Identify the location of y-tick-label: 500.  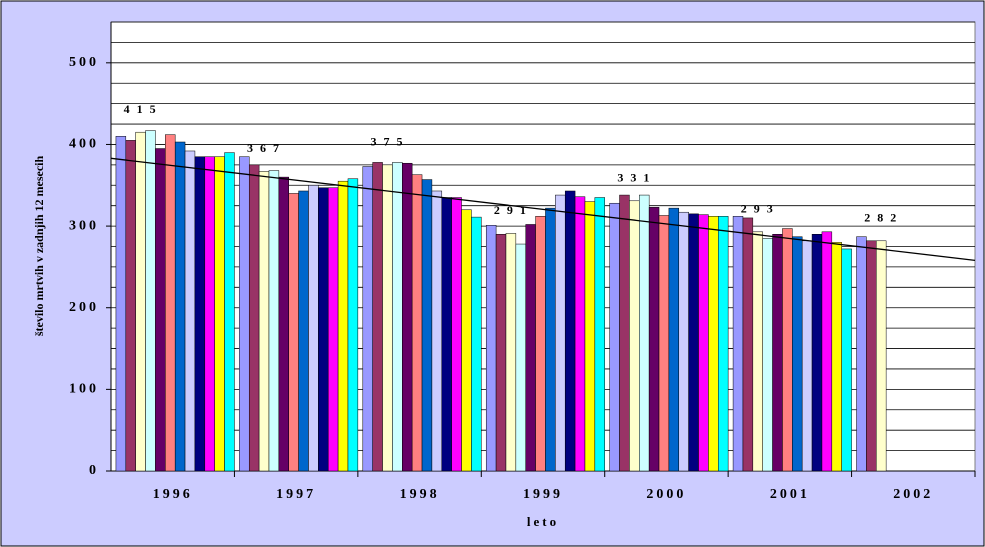
(84, 62).